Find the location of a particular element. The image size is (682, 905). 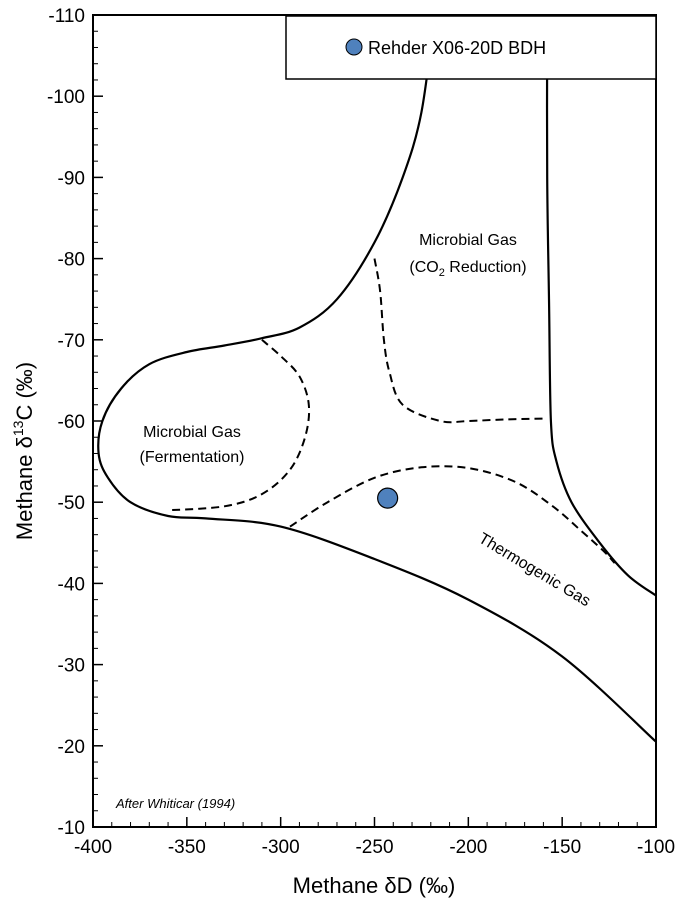

thermogenic-boundary-dashed is located at coordinates (452, 514).